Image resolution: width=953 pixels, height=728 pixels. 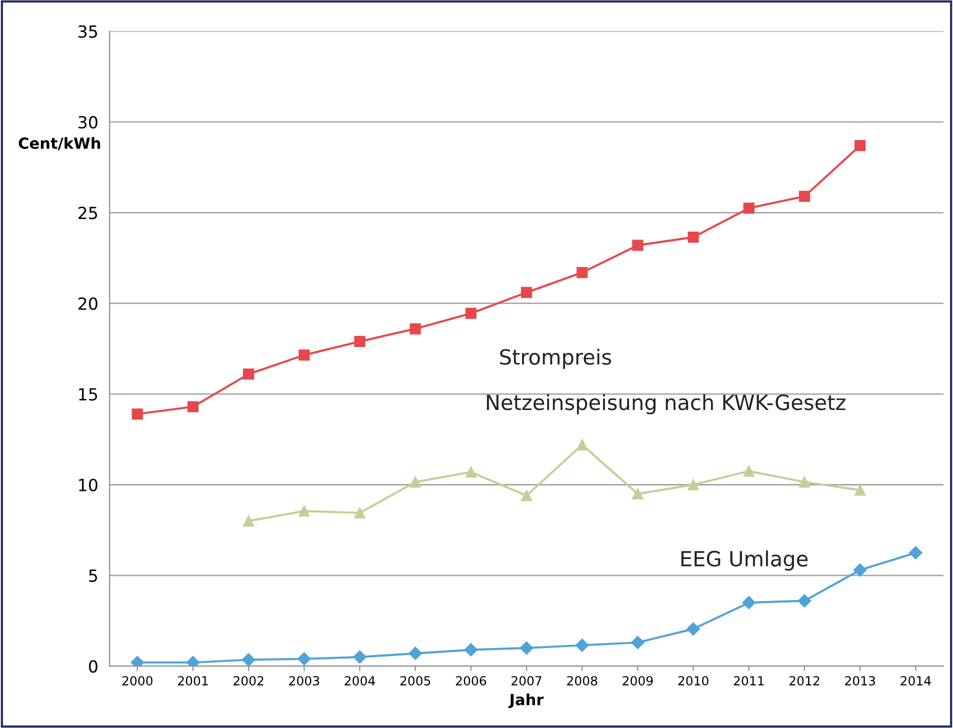 I want to click on x-tick-label: 2012, so click(x=805, y=681).